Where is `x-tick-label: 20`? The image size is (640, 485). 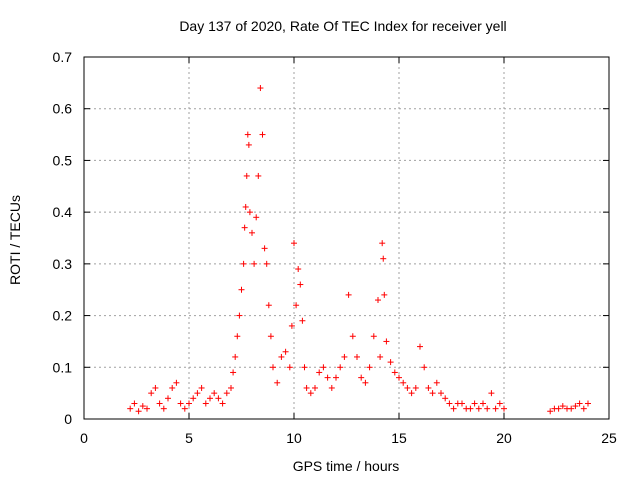 x-tick-label: 20 is located at coordinates (504, 438).